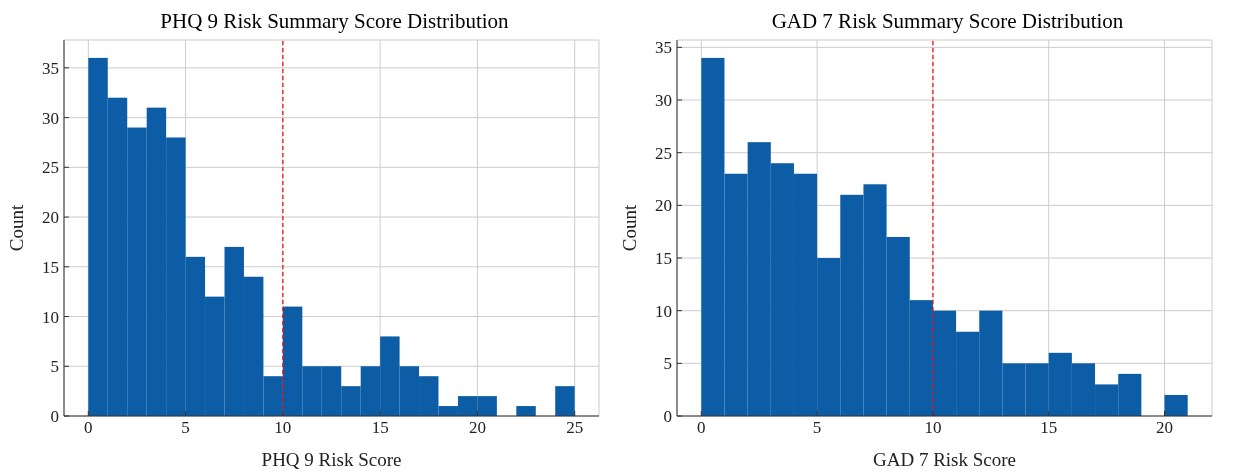 The height and width of the screenshot is (476, 1235). I want to click on chart-title: GAD 7 Risk Summary Score Distribution, so click(947, 21).